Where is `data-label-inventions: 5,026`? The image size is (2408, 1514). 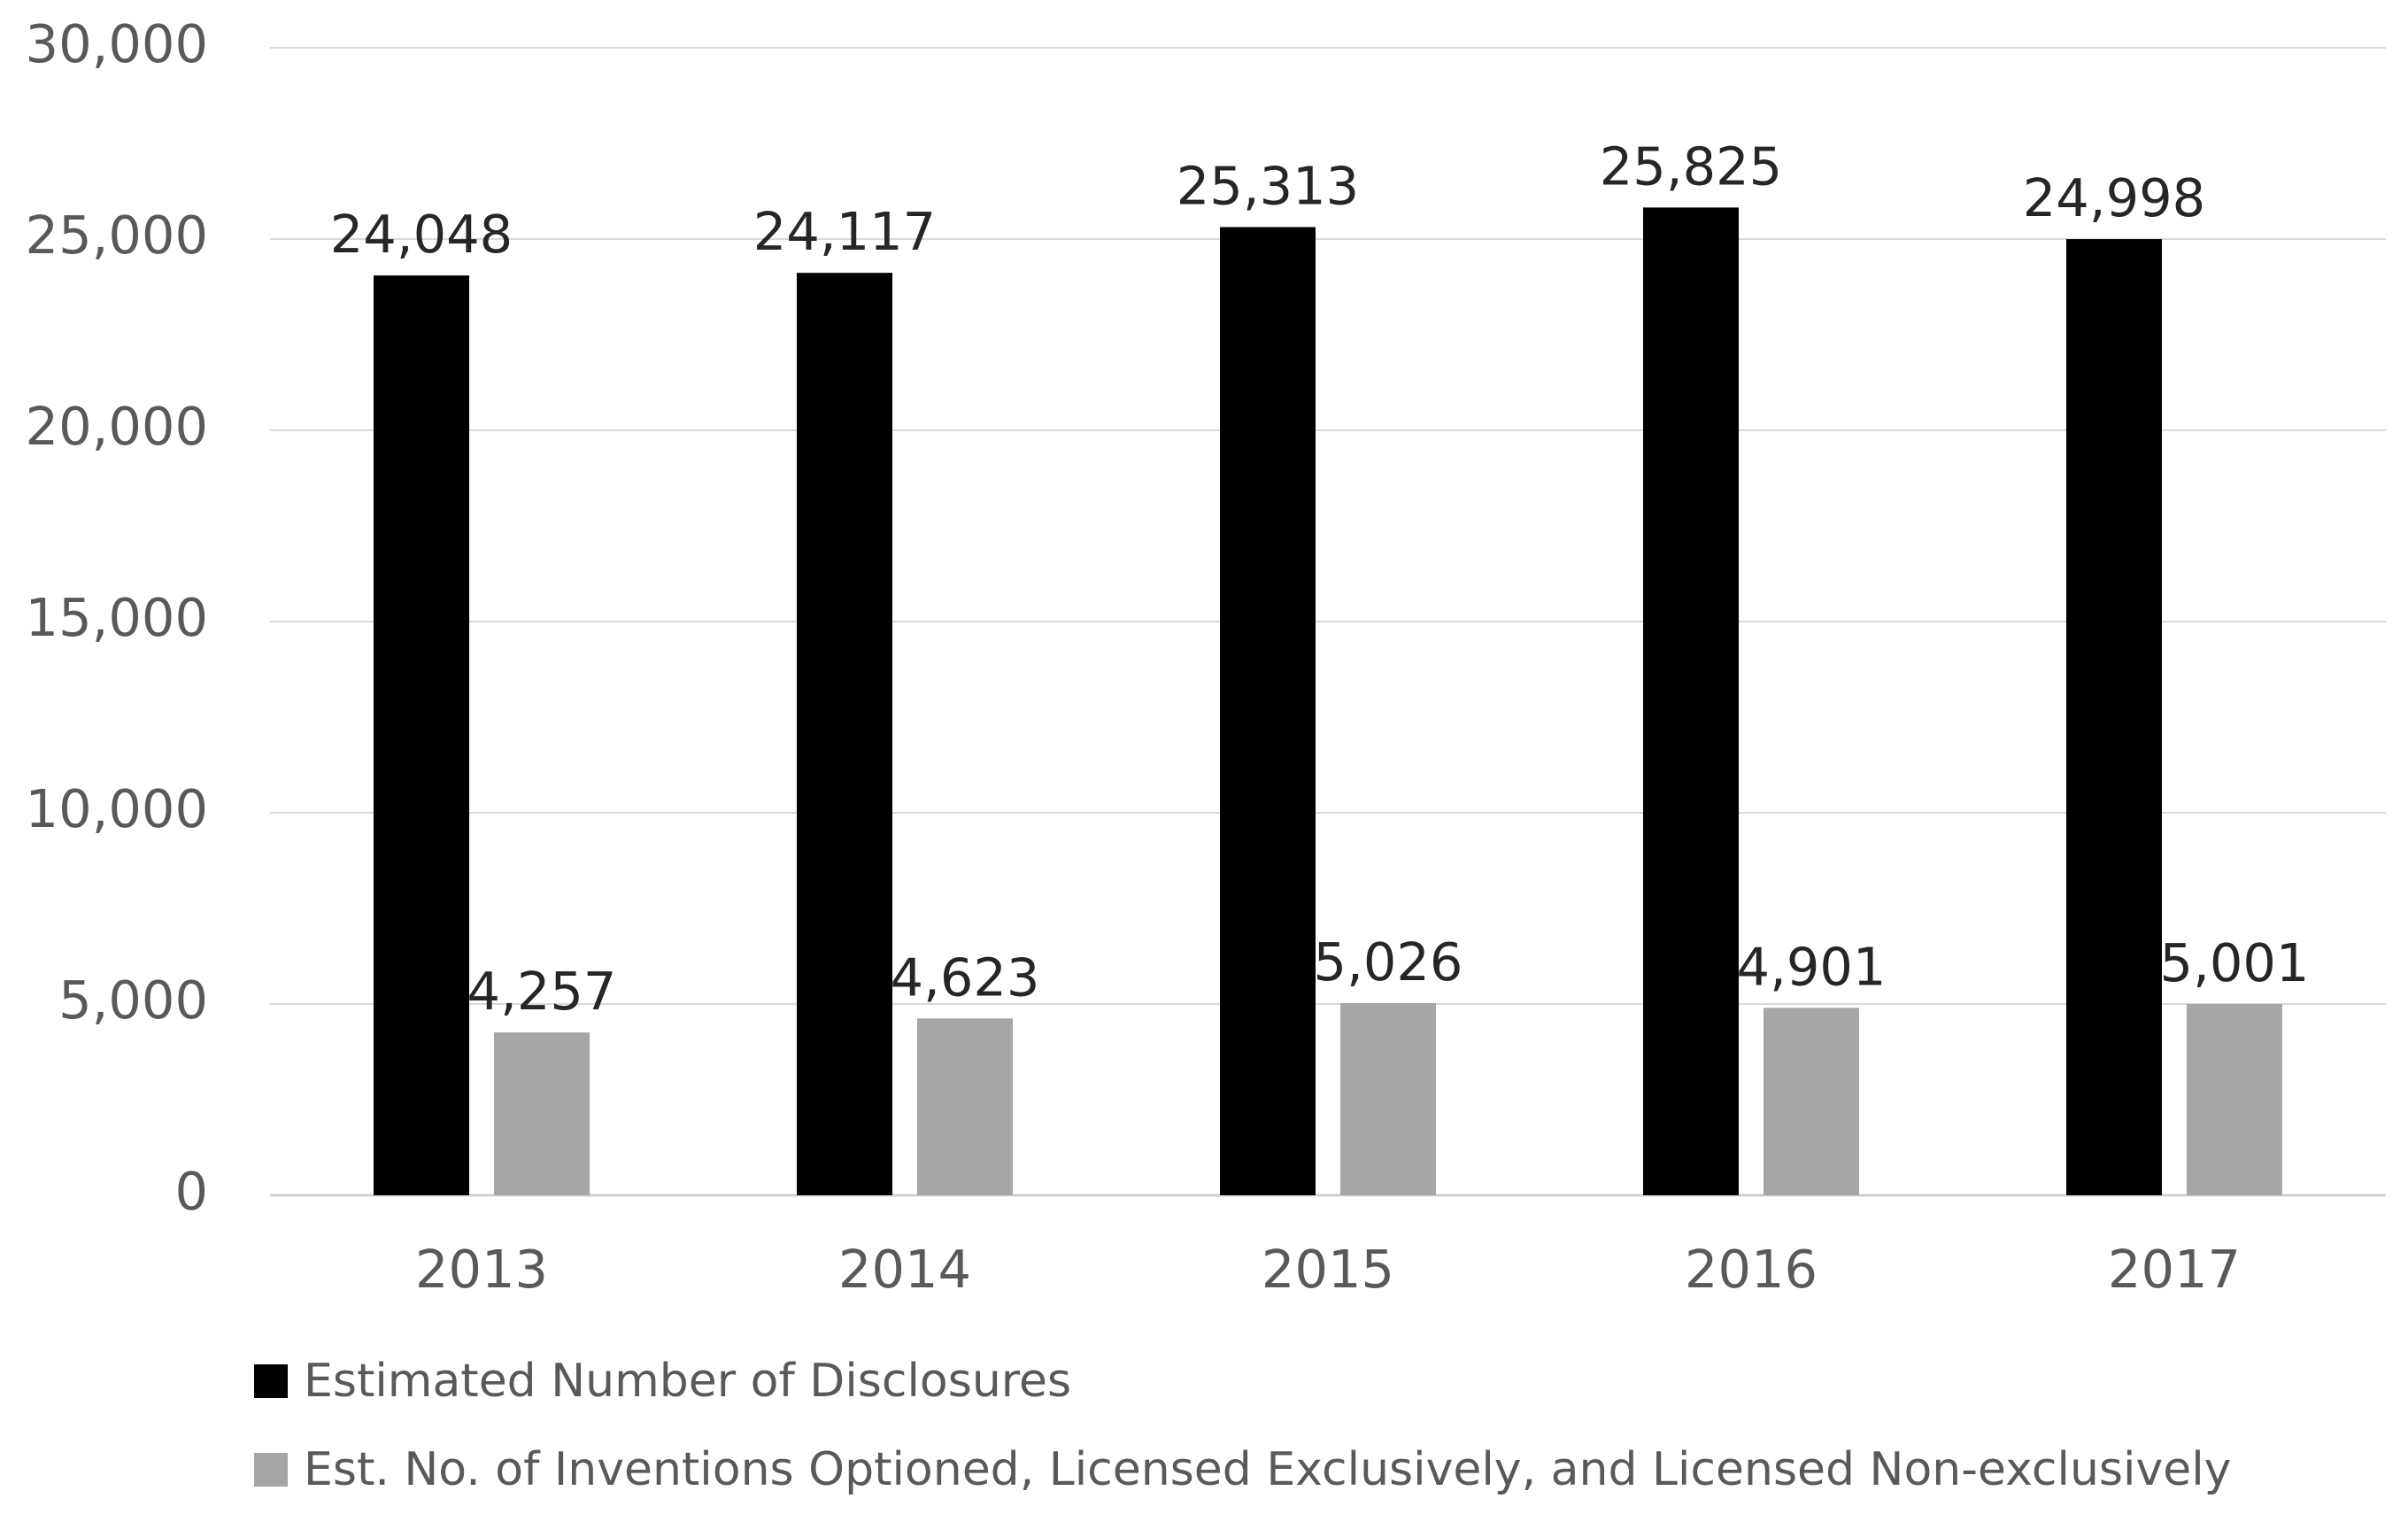 data-label-inventions: 5,026 is located at coordinates (1388, 962).